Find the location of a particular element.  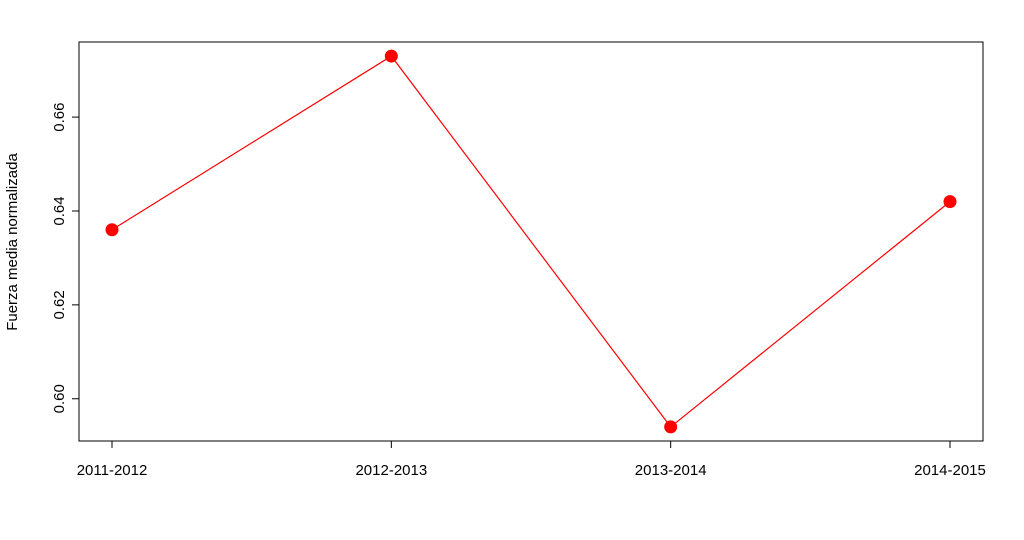

x-tick-label: 2014-2015 is located at coordinates (950, 470).